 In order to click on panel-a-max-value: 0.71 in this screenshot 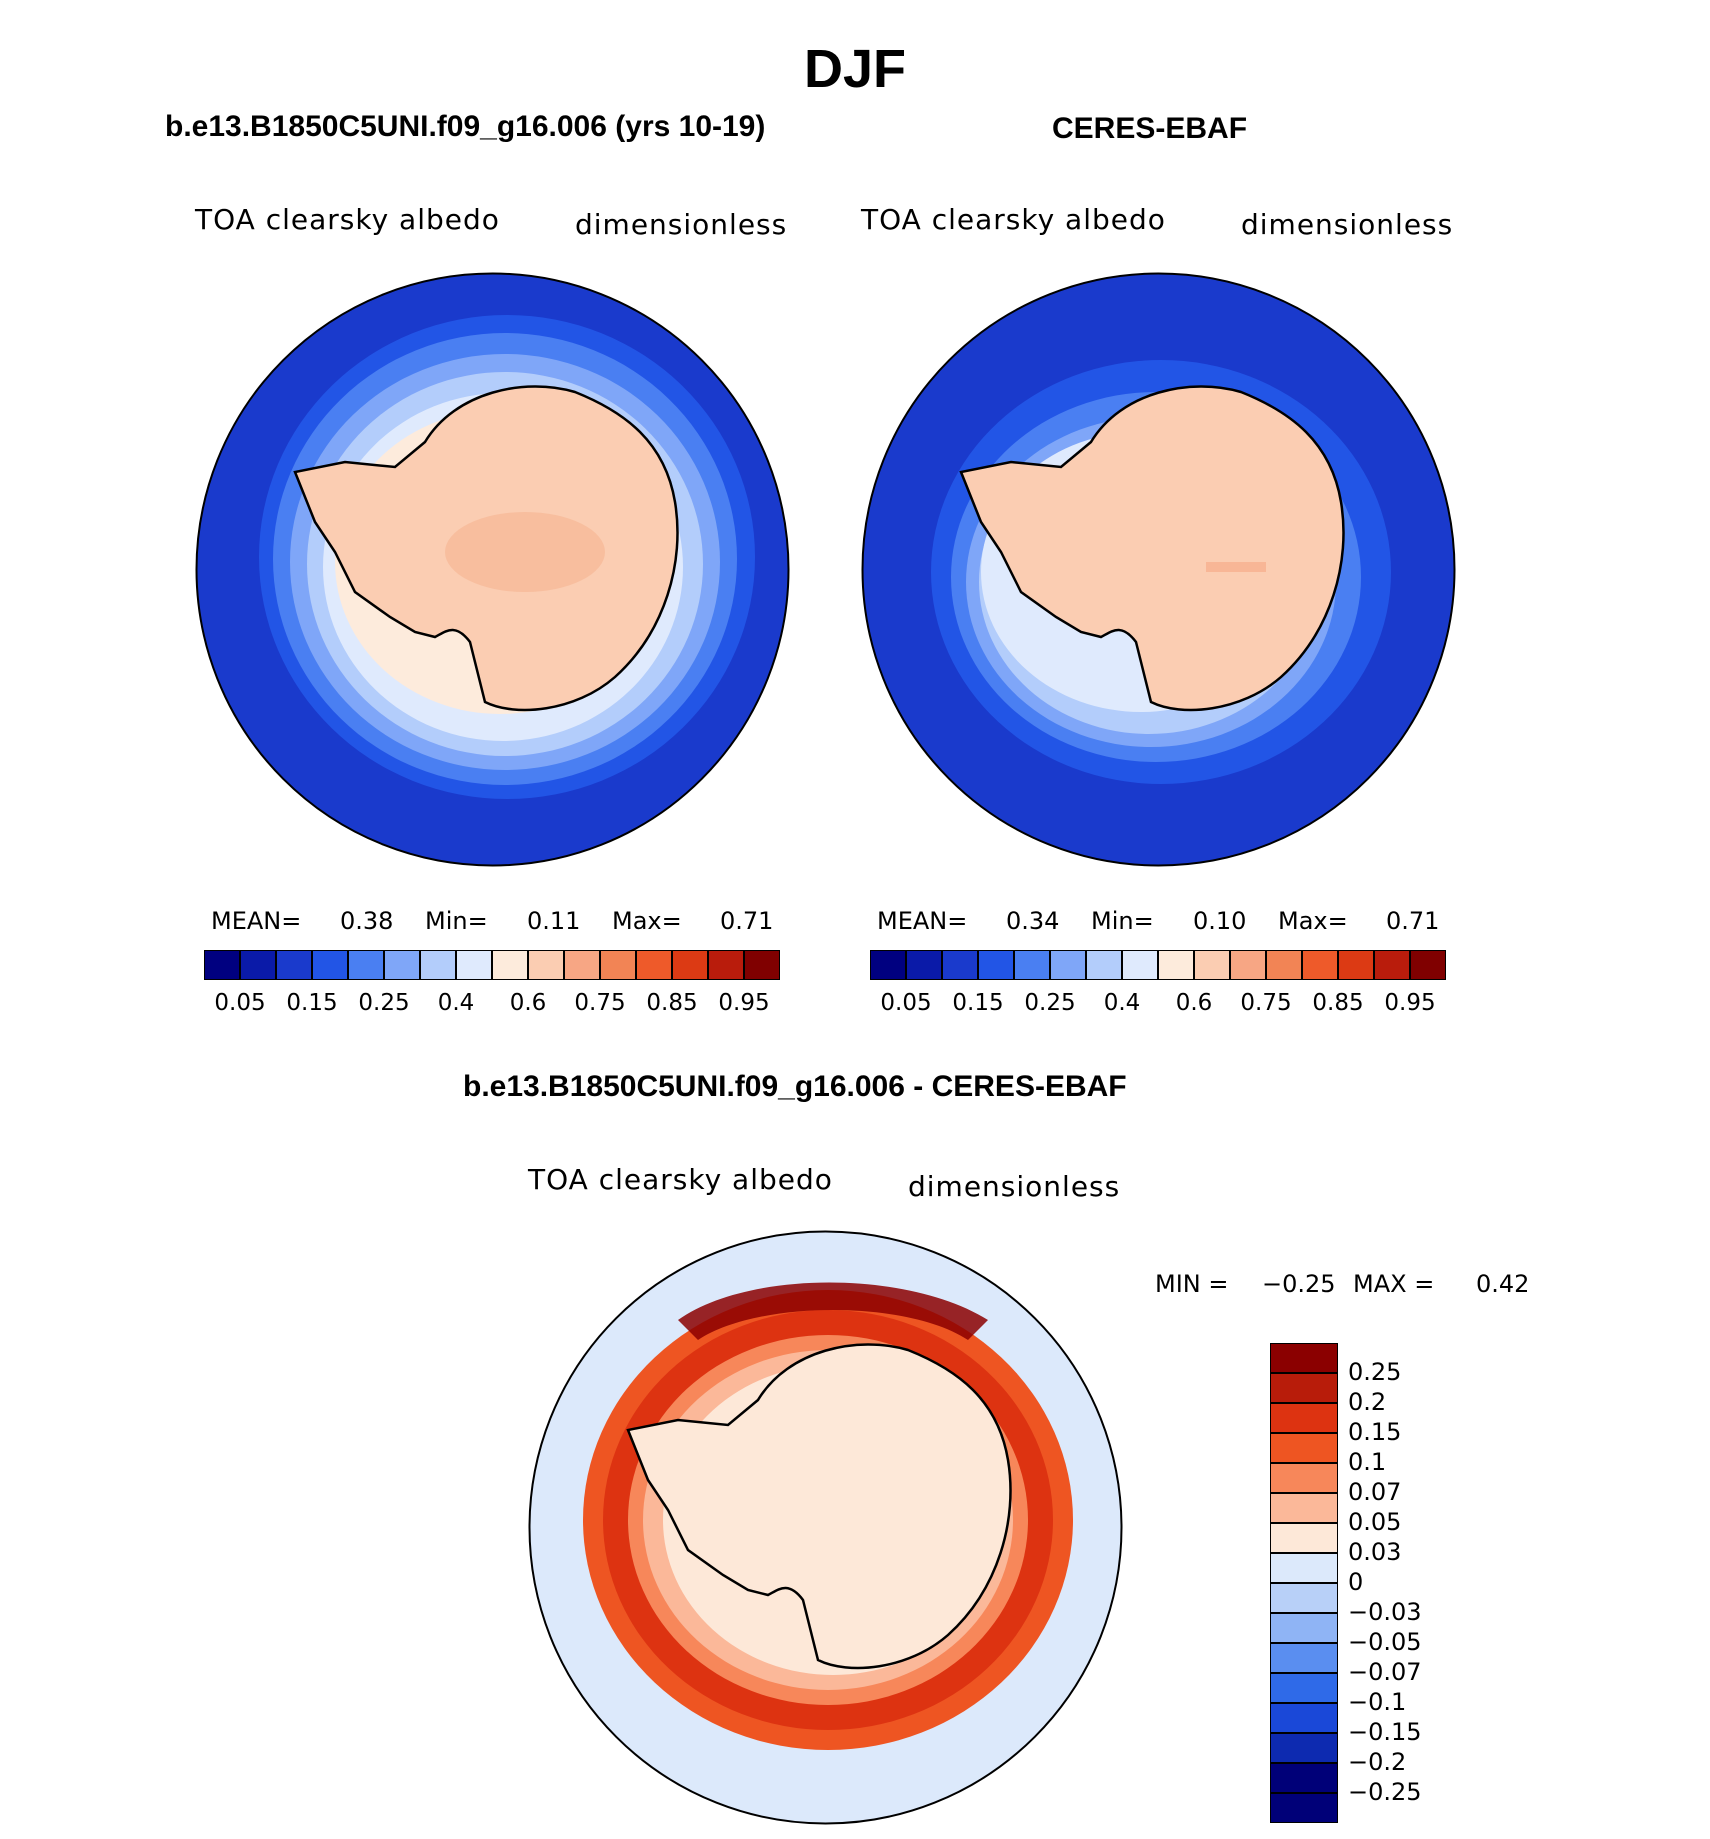, I will do `click(747, 921)`.